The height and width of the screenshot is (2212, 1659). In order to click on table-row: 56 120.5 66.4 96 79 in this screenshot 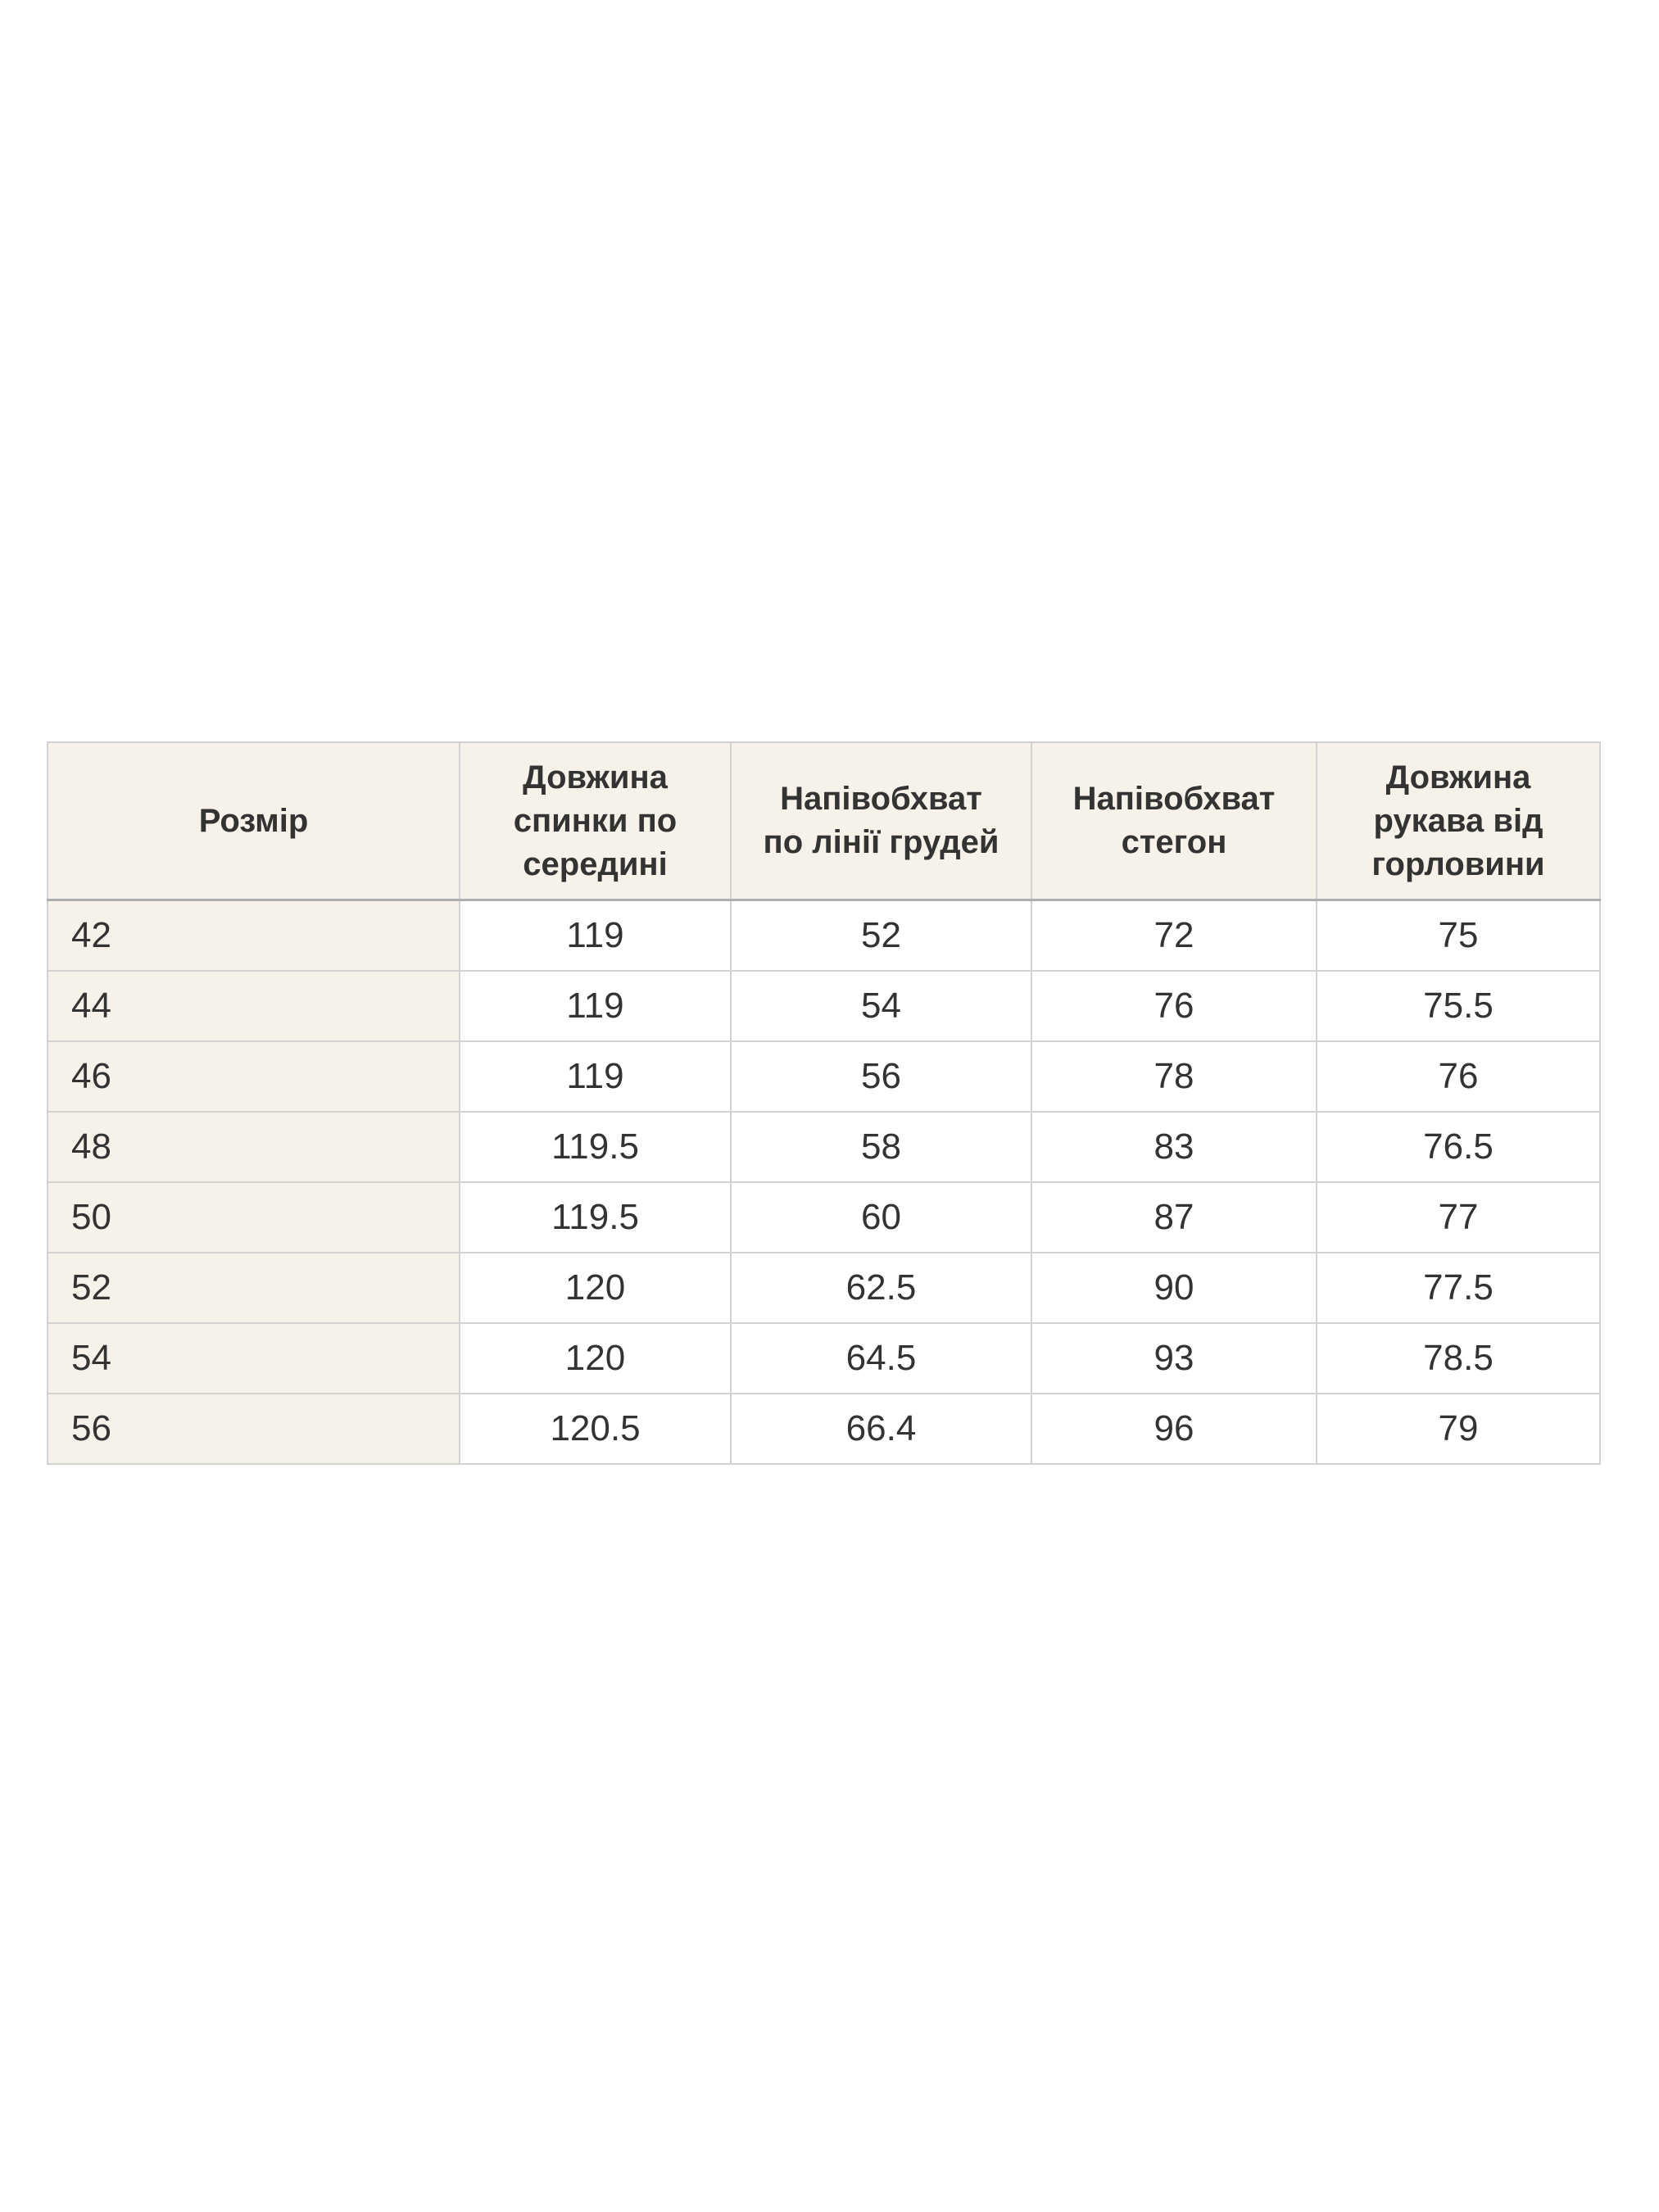, I will do `click(824, 1429)`.